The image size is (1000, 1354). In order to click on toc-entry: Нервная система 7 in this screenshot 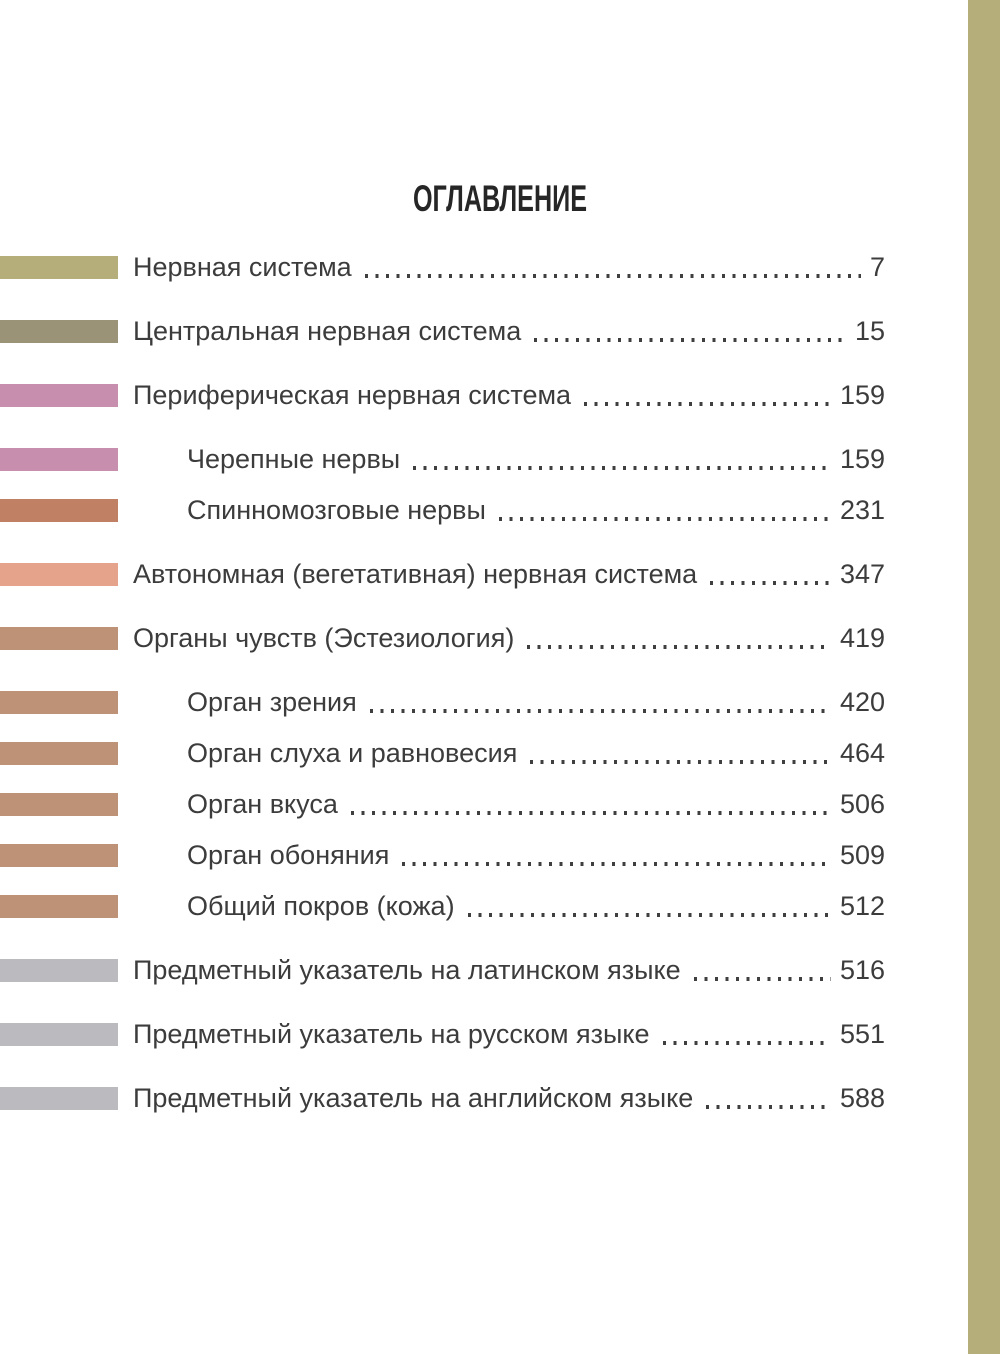, I will do `click(442, 267)`.